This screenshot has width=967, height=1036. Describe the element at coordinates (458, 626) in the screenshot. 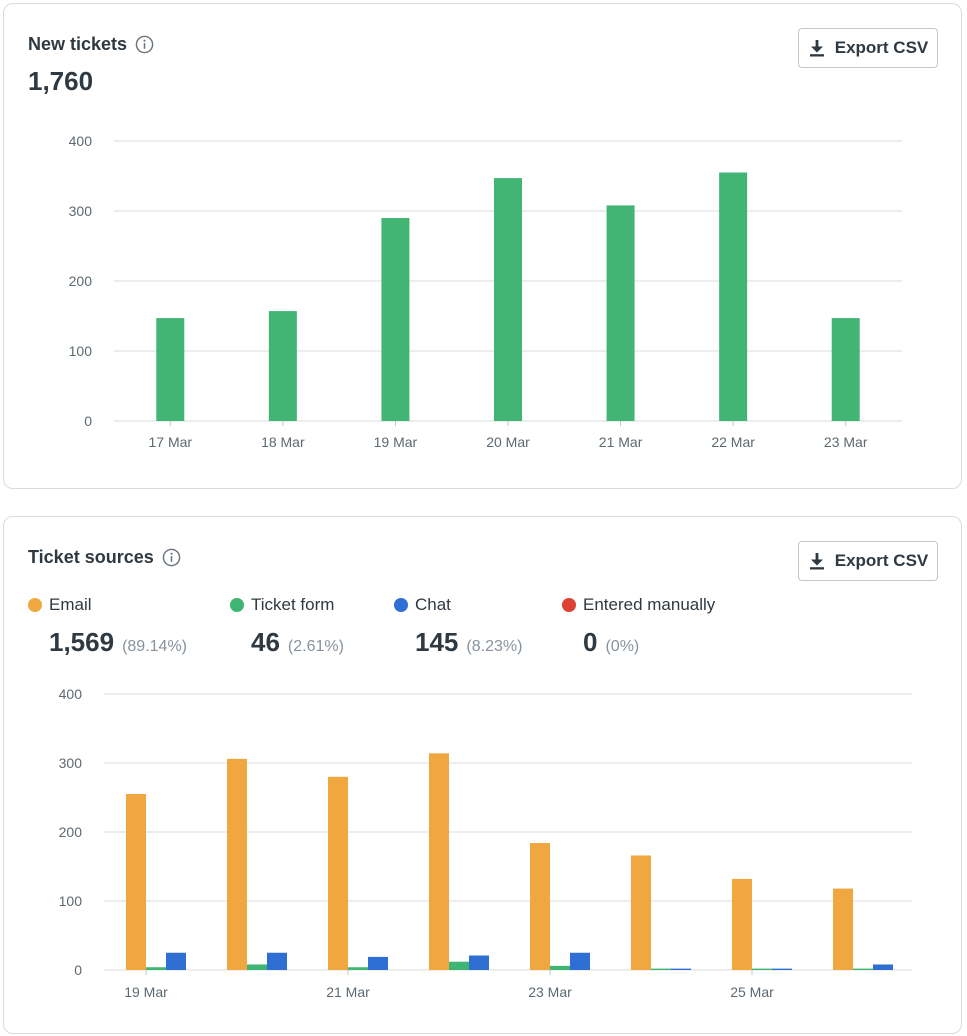

I see `legend-item-chat: Chat 145 (8.23%)` at that location.